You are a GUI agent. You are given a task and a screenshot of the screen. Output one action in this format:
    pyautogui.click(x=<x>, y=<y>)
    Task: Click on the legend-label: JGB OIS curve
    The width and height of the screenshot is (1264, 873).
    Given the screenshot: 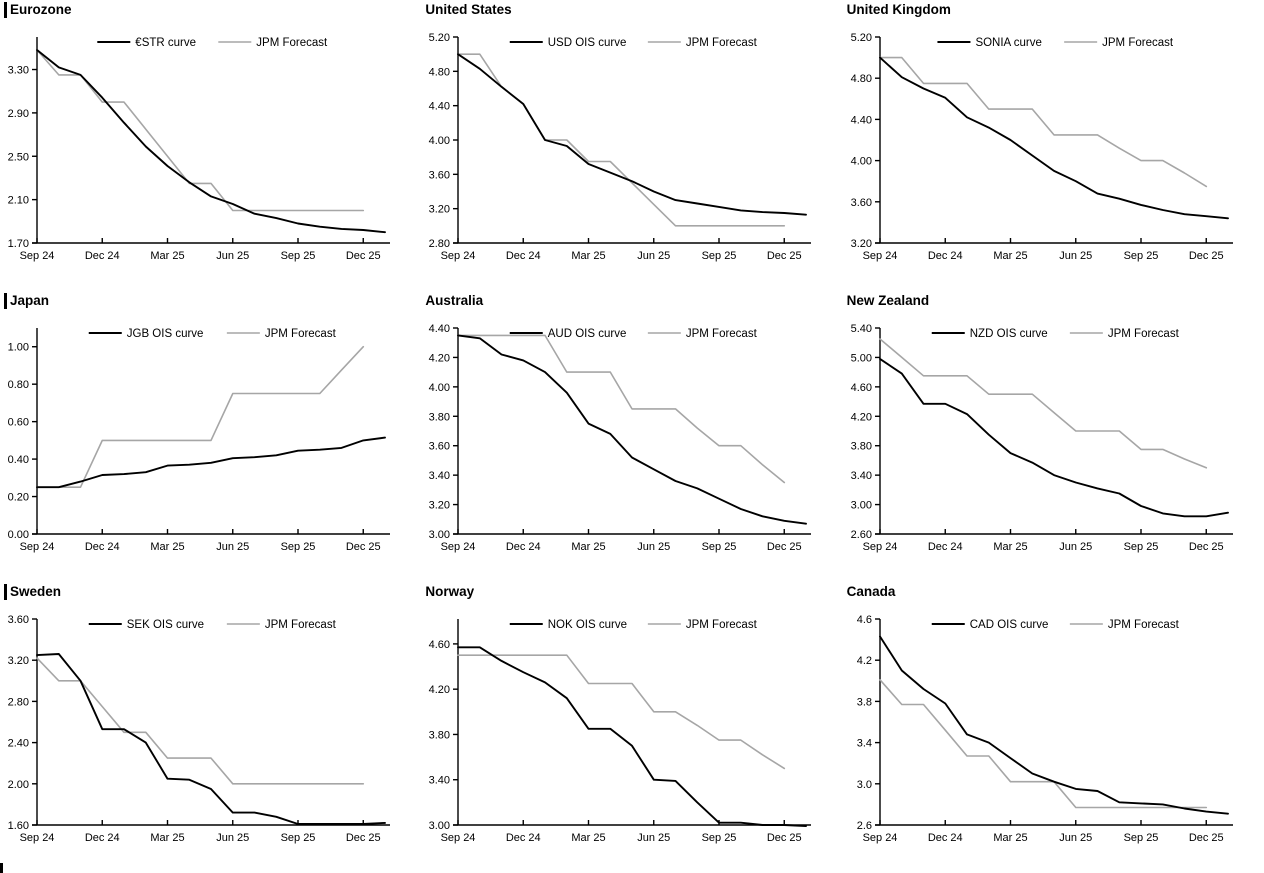 What is the action you would take?
    pyautogui.click(x=165, y=334)
    